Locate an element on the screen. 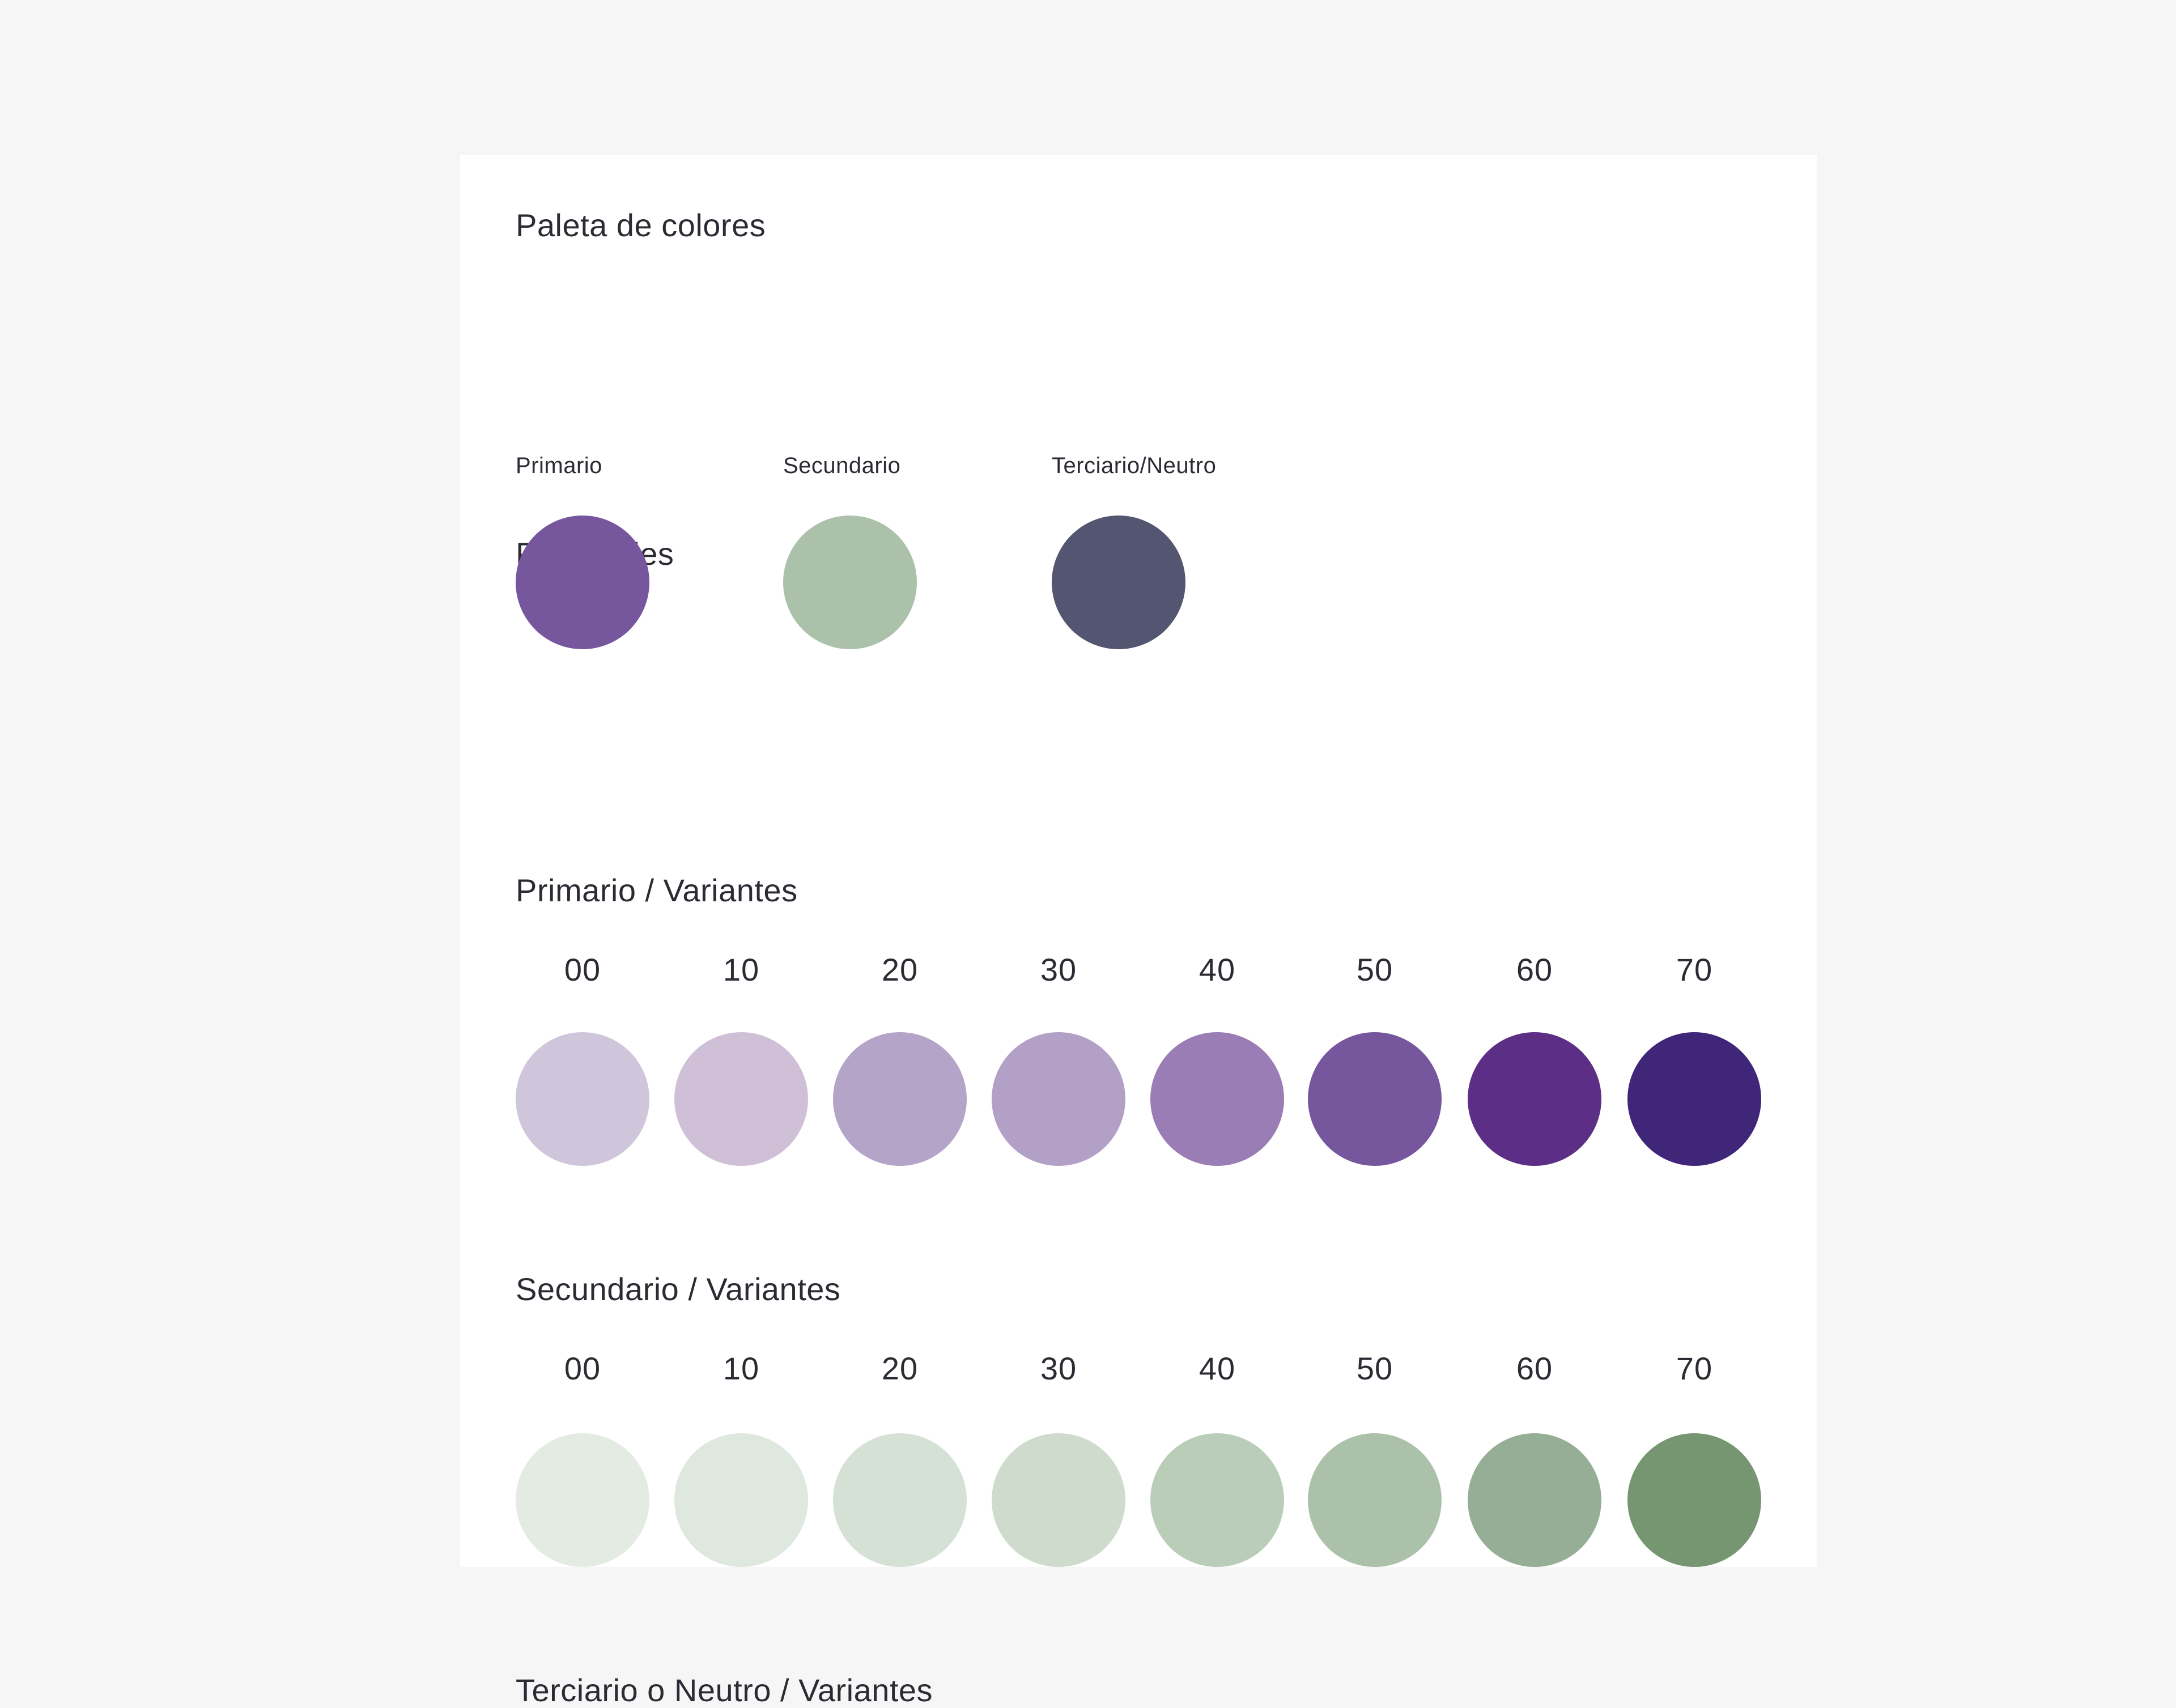 This screenshot has height=1708, width=2176. secundario-label: Secundario is located at coordinates (842, 465).